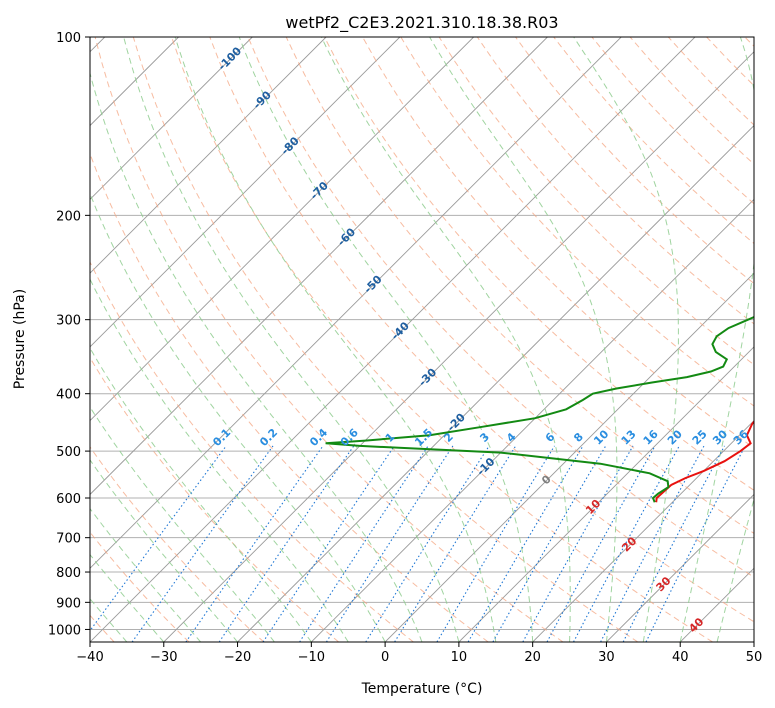 The height and width of the screenshot is (708, 775). What do you see at coordinates (68, 499) in the screenshot?
I see `y-tick-label: 600` at bounding box center [68, 499].